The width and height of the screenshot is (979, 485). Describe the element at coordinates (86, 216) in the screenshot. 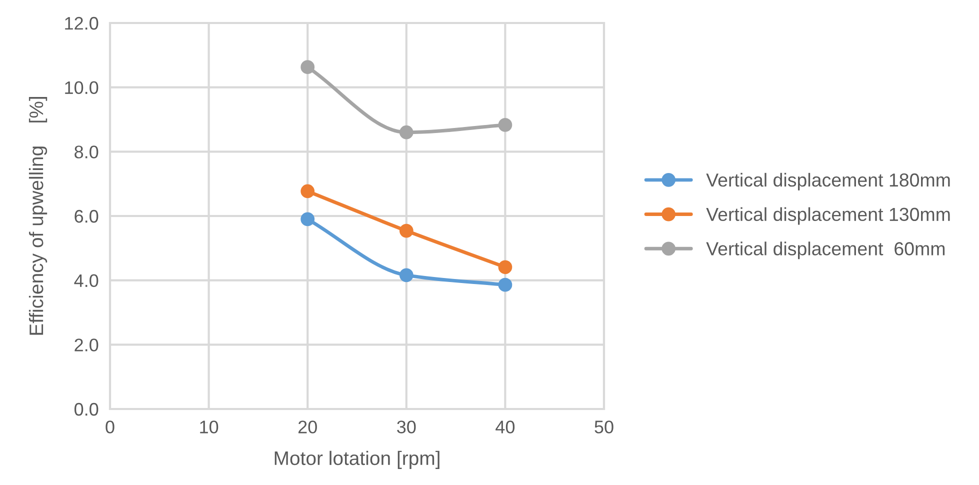

I see `y-tick-label: 6.0` at that location.